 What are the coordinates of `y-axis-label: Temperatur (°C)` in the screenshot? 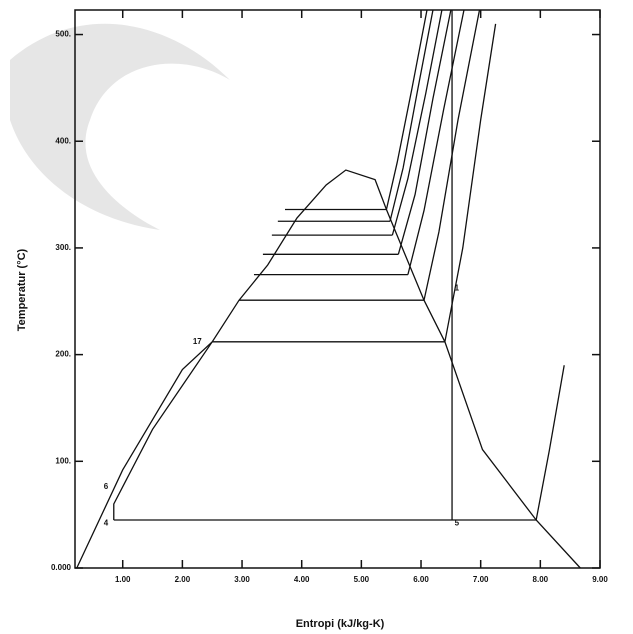 It's located at (22, 289).